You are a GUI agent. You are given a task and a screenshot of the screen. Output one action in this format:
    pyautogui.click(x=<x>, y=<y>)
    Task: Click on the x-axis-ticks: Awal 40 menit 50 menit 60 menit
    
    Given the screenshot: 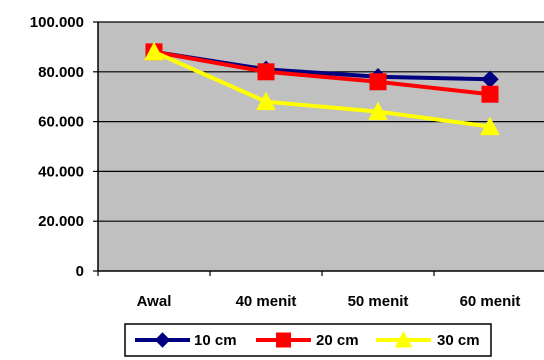 What is the action you would take?
    pyautogui.click(x=309, y=290)
    